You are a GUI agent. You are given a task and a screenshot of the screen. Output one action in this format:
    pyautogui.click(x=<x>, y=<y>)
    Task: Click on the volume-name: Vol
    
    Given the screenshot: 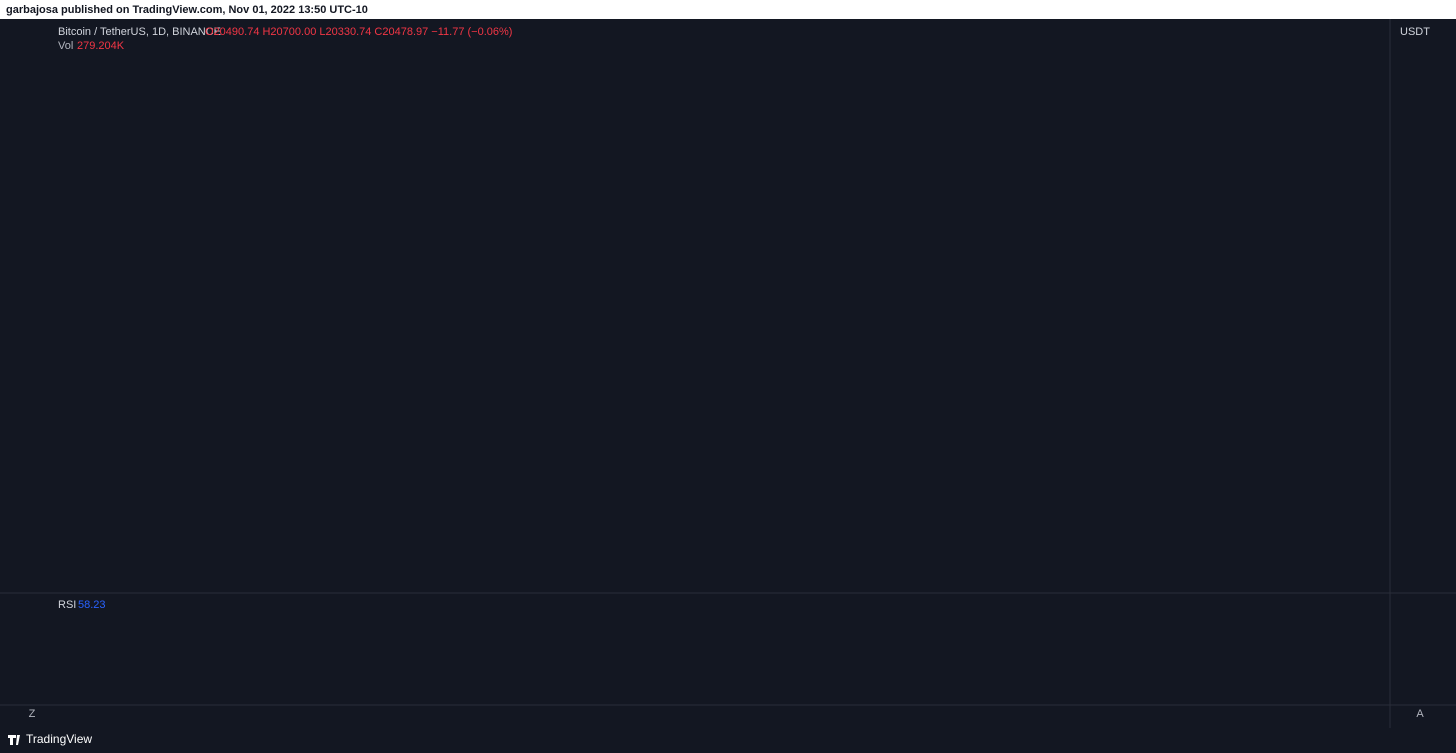 What is the action you would take?
    pyautogui.click(x=65, y=46)
    